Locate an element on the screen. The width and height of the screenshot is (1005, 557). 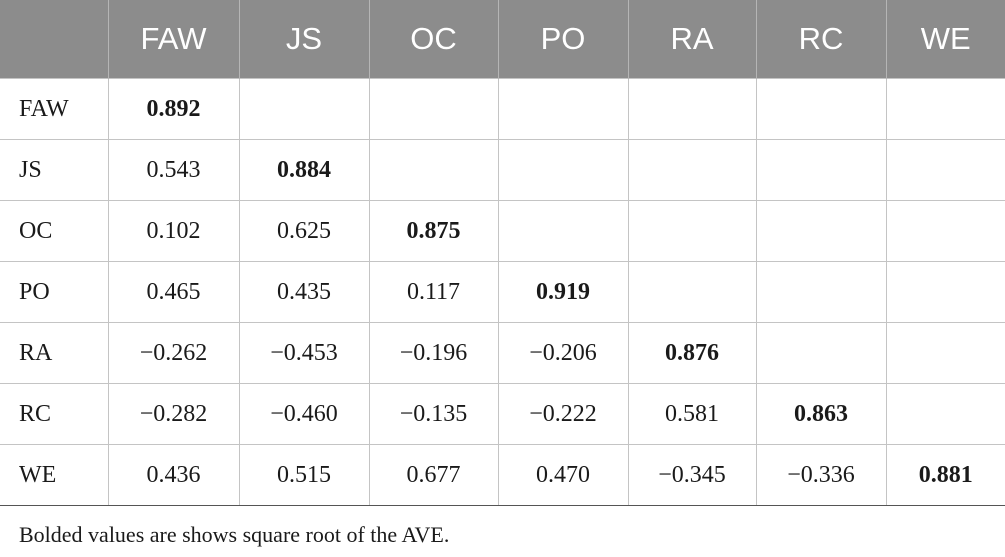
row-header: RC is located at coordinates (54, 414).